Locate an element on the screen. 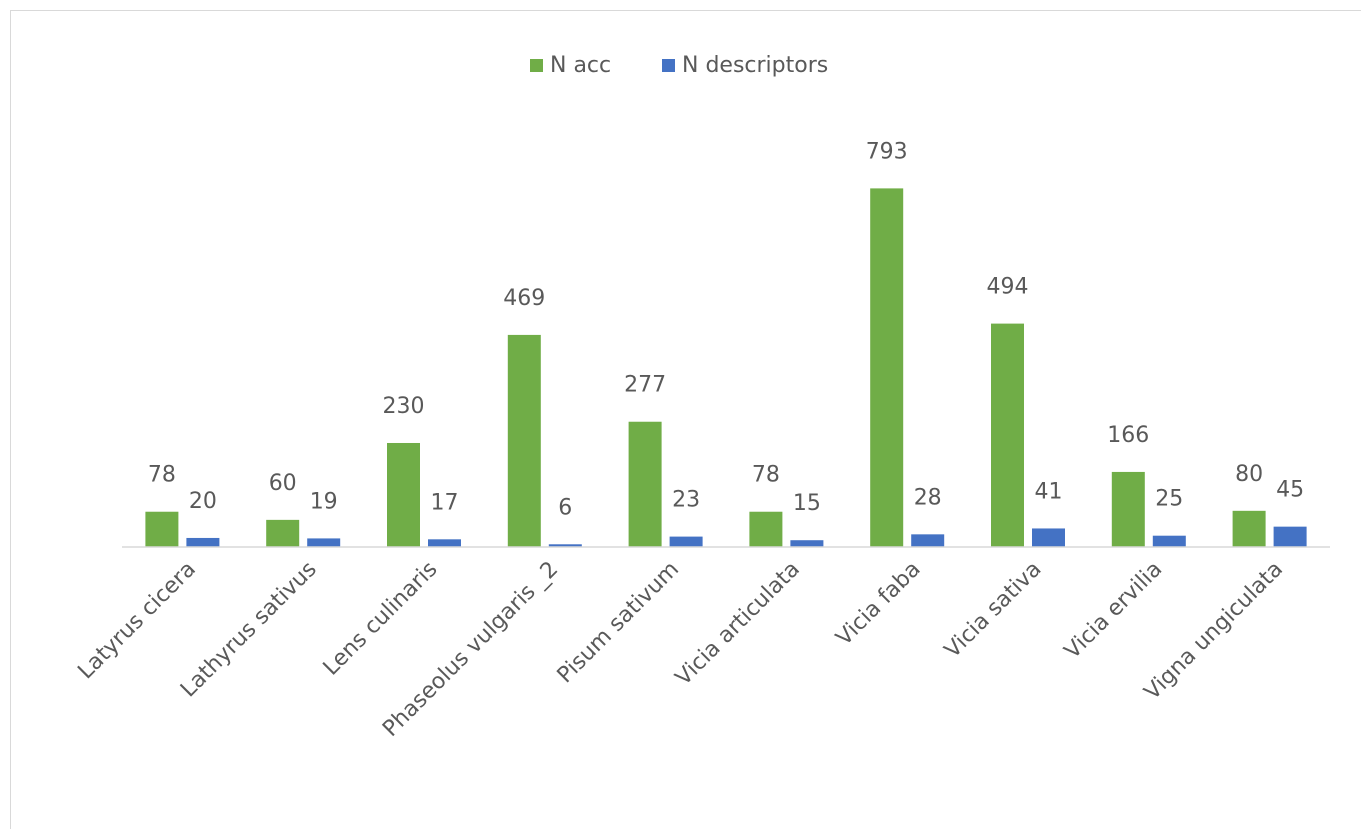 The height and width of the screenshot is (829, 1361). value-label: 793 is located at coordinates (887, 151).